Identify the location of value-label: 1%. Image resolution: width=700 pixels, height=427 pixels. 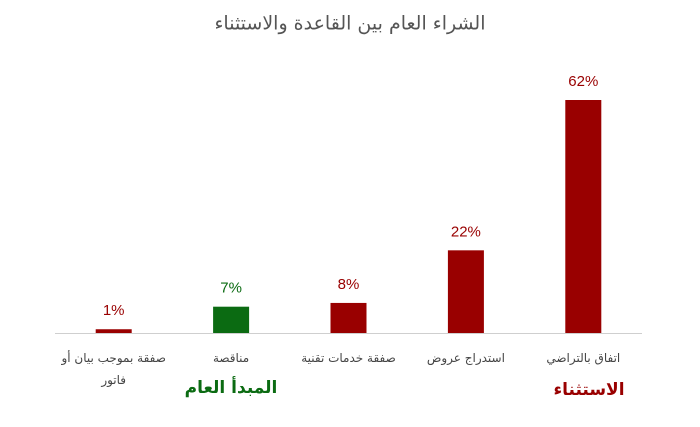
(114, 310).